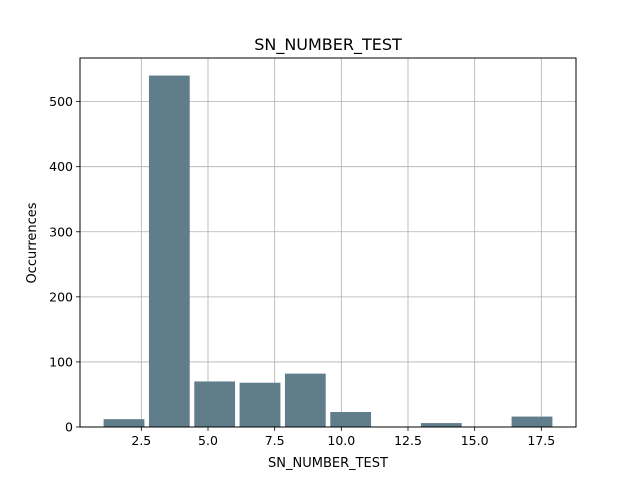  I want to click on y-tick-label: 200, so click(61, 296).